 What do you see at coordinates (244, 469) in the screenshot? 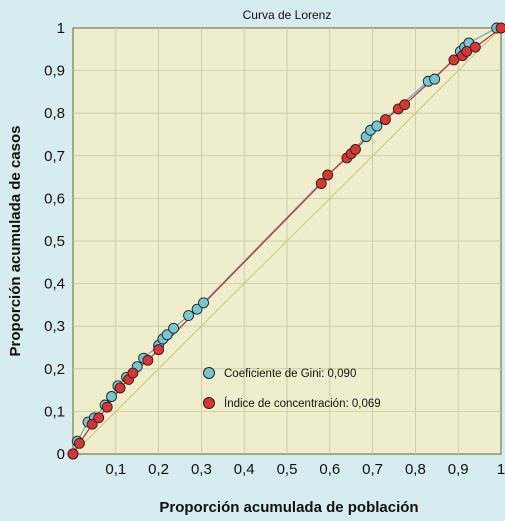
I see `x-tick-label: 0,4` at bounding box center [244, 469].